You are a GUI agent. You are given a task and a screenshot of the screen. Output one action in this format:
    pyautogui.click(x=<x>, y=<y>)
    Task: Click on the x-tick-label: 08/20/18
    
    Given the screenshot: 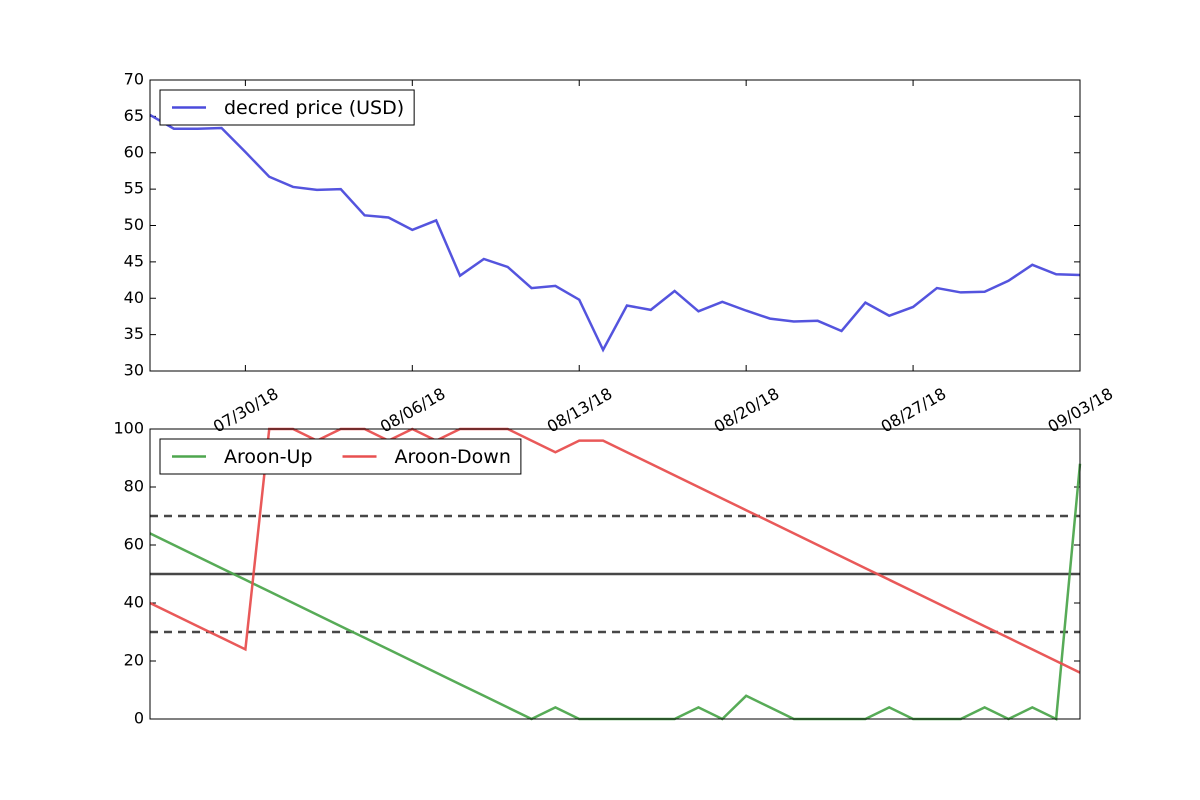 What is the action you would take?
    pyautogui.click(x=747, y=410)
    